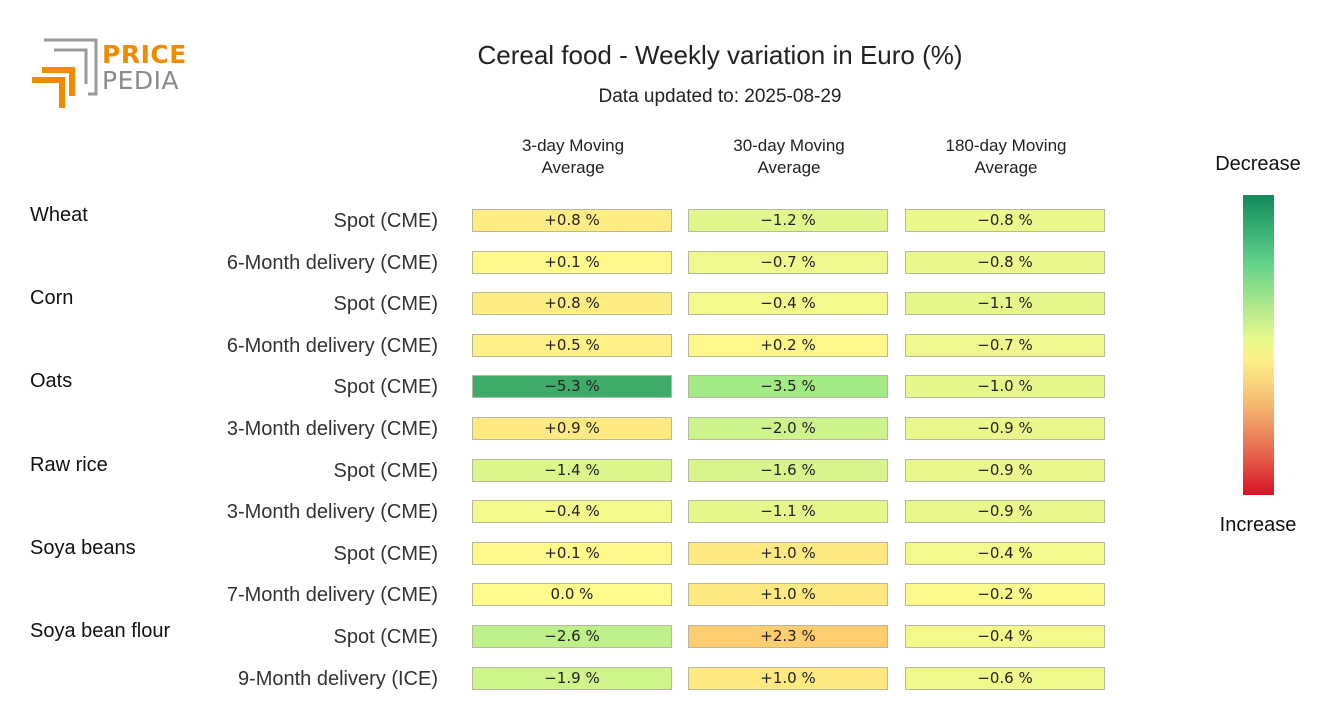 This screenshot has width=1320, height=720. What do you see at coordinates (572, 428) in the screenshot?
I see `heatmap-cell: +0.9 %` at bounding box center [572, 428].